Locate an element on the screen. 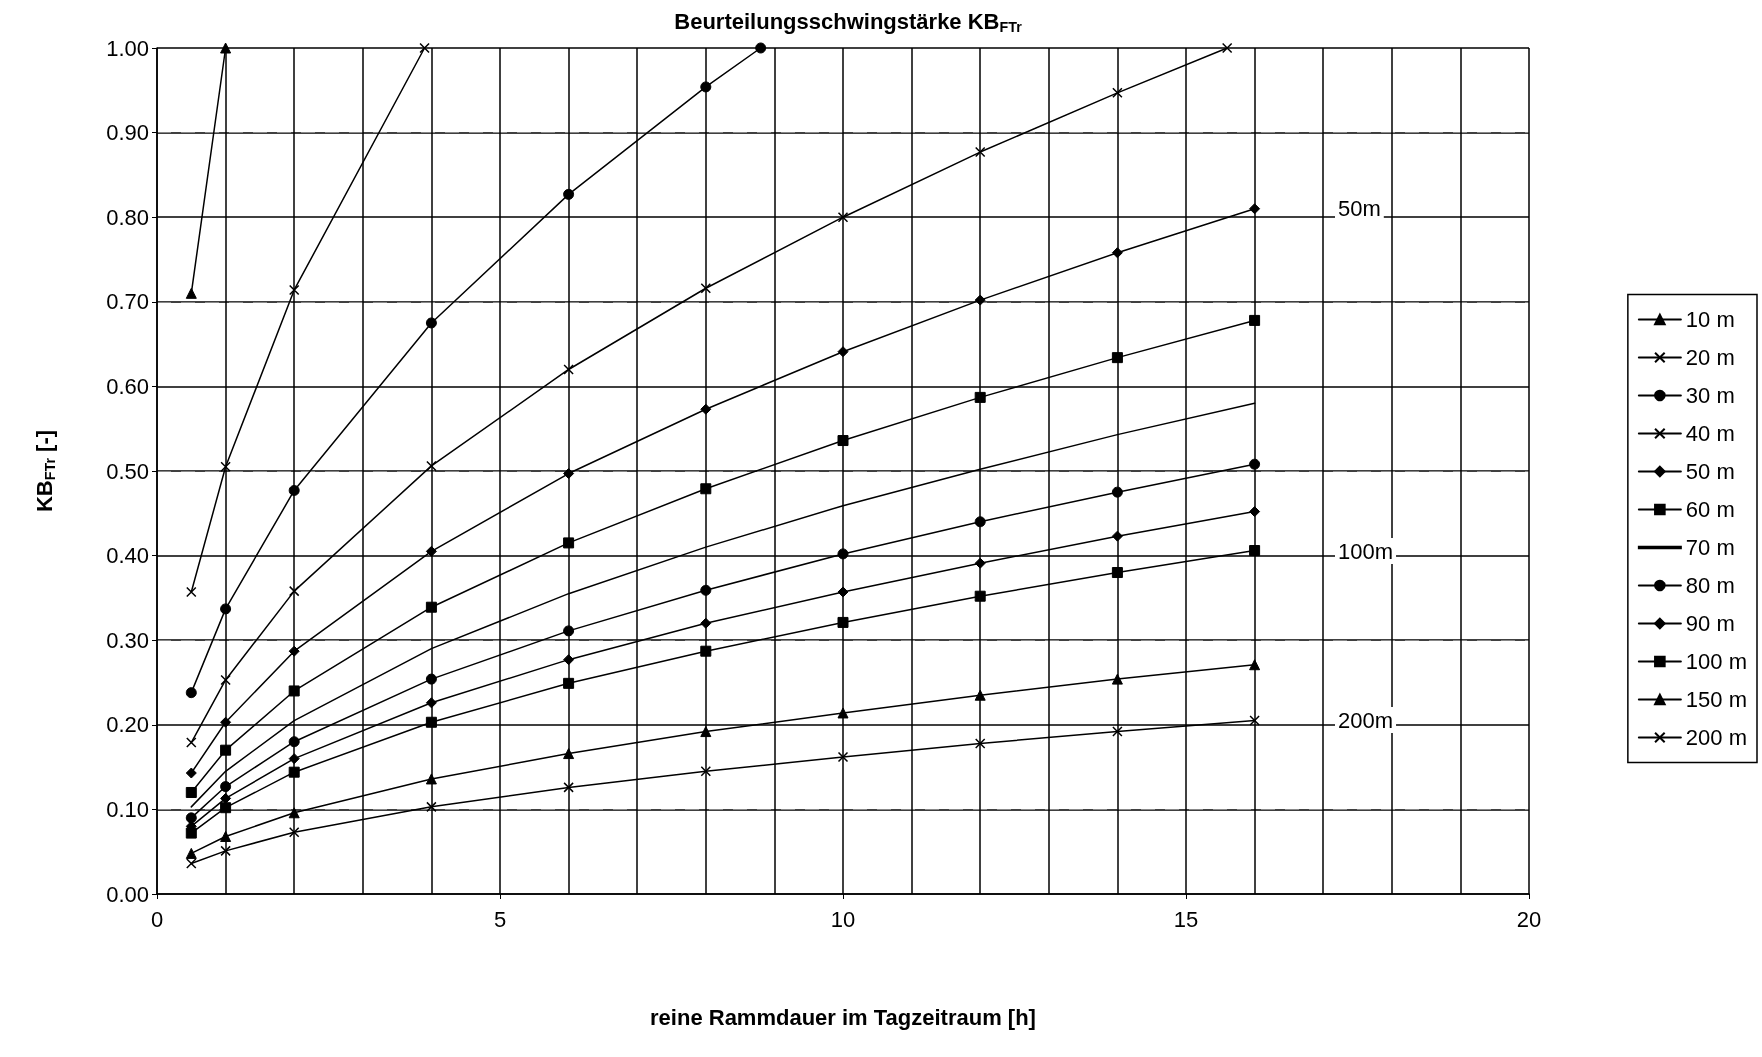 The image size is (1762, 1057). legend-label: 80 m is located at coordinates (1710, 585).